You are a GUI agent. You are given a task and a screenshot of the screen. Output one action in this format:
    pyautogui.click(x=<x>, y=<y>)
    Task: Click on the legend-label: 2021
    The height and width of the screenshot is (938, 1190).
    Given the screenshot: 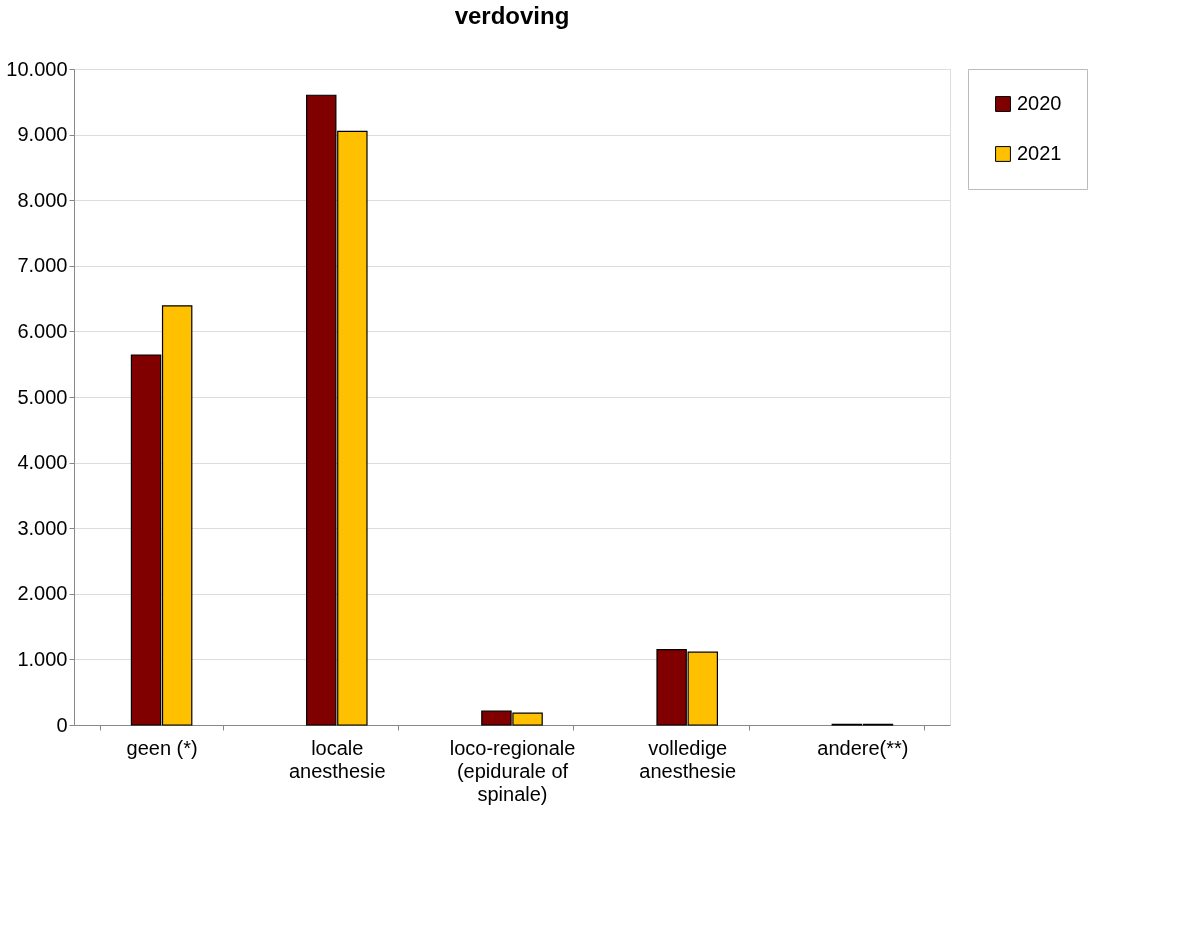 What is the action you would take?
    pyautogui.click(x=1039, y=153)
    